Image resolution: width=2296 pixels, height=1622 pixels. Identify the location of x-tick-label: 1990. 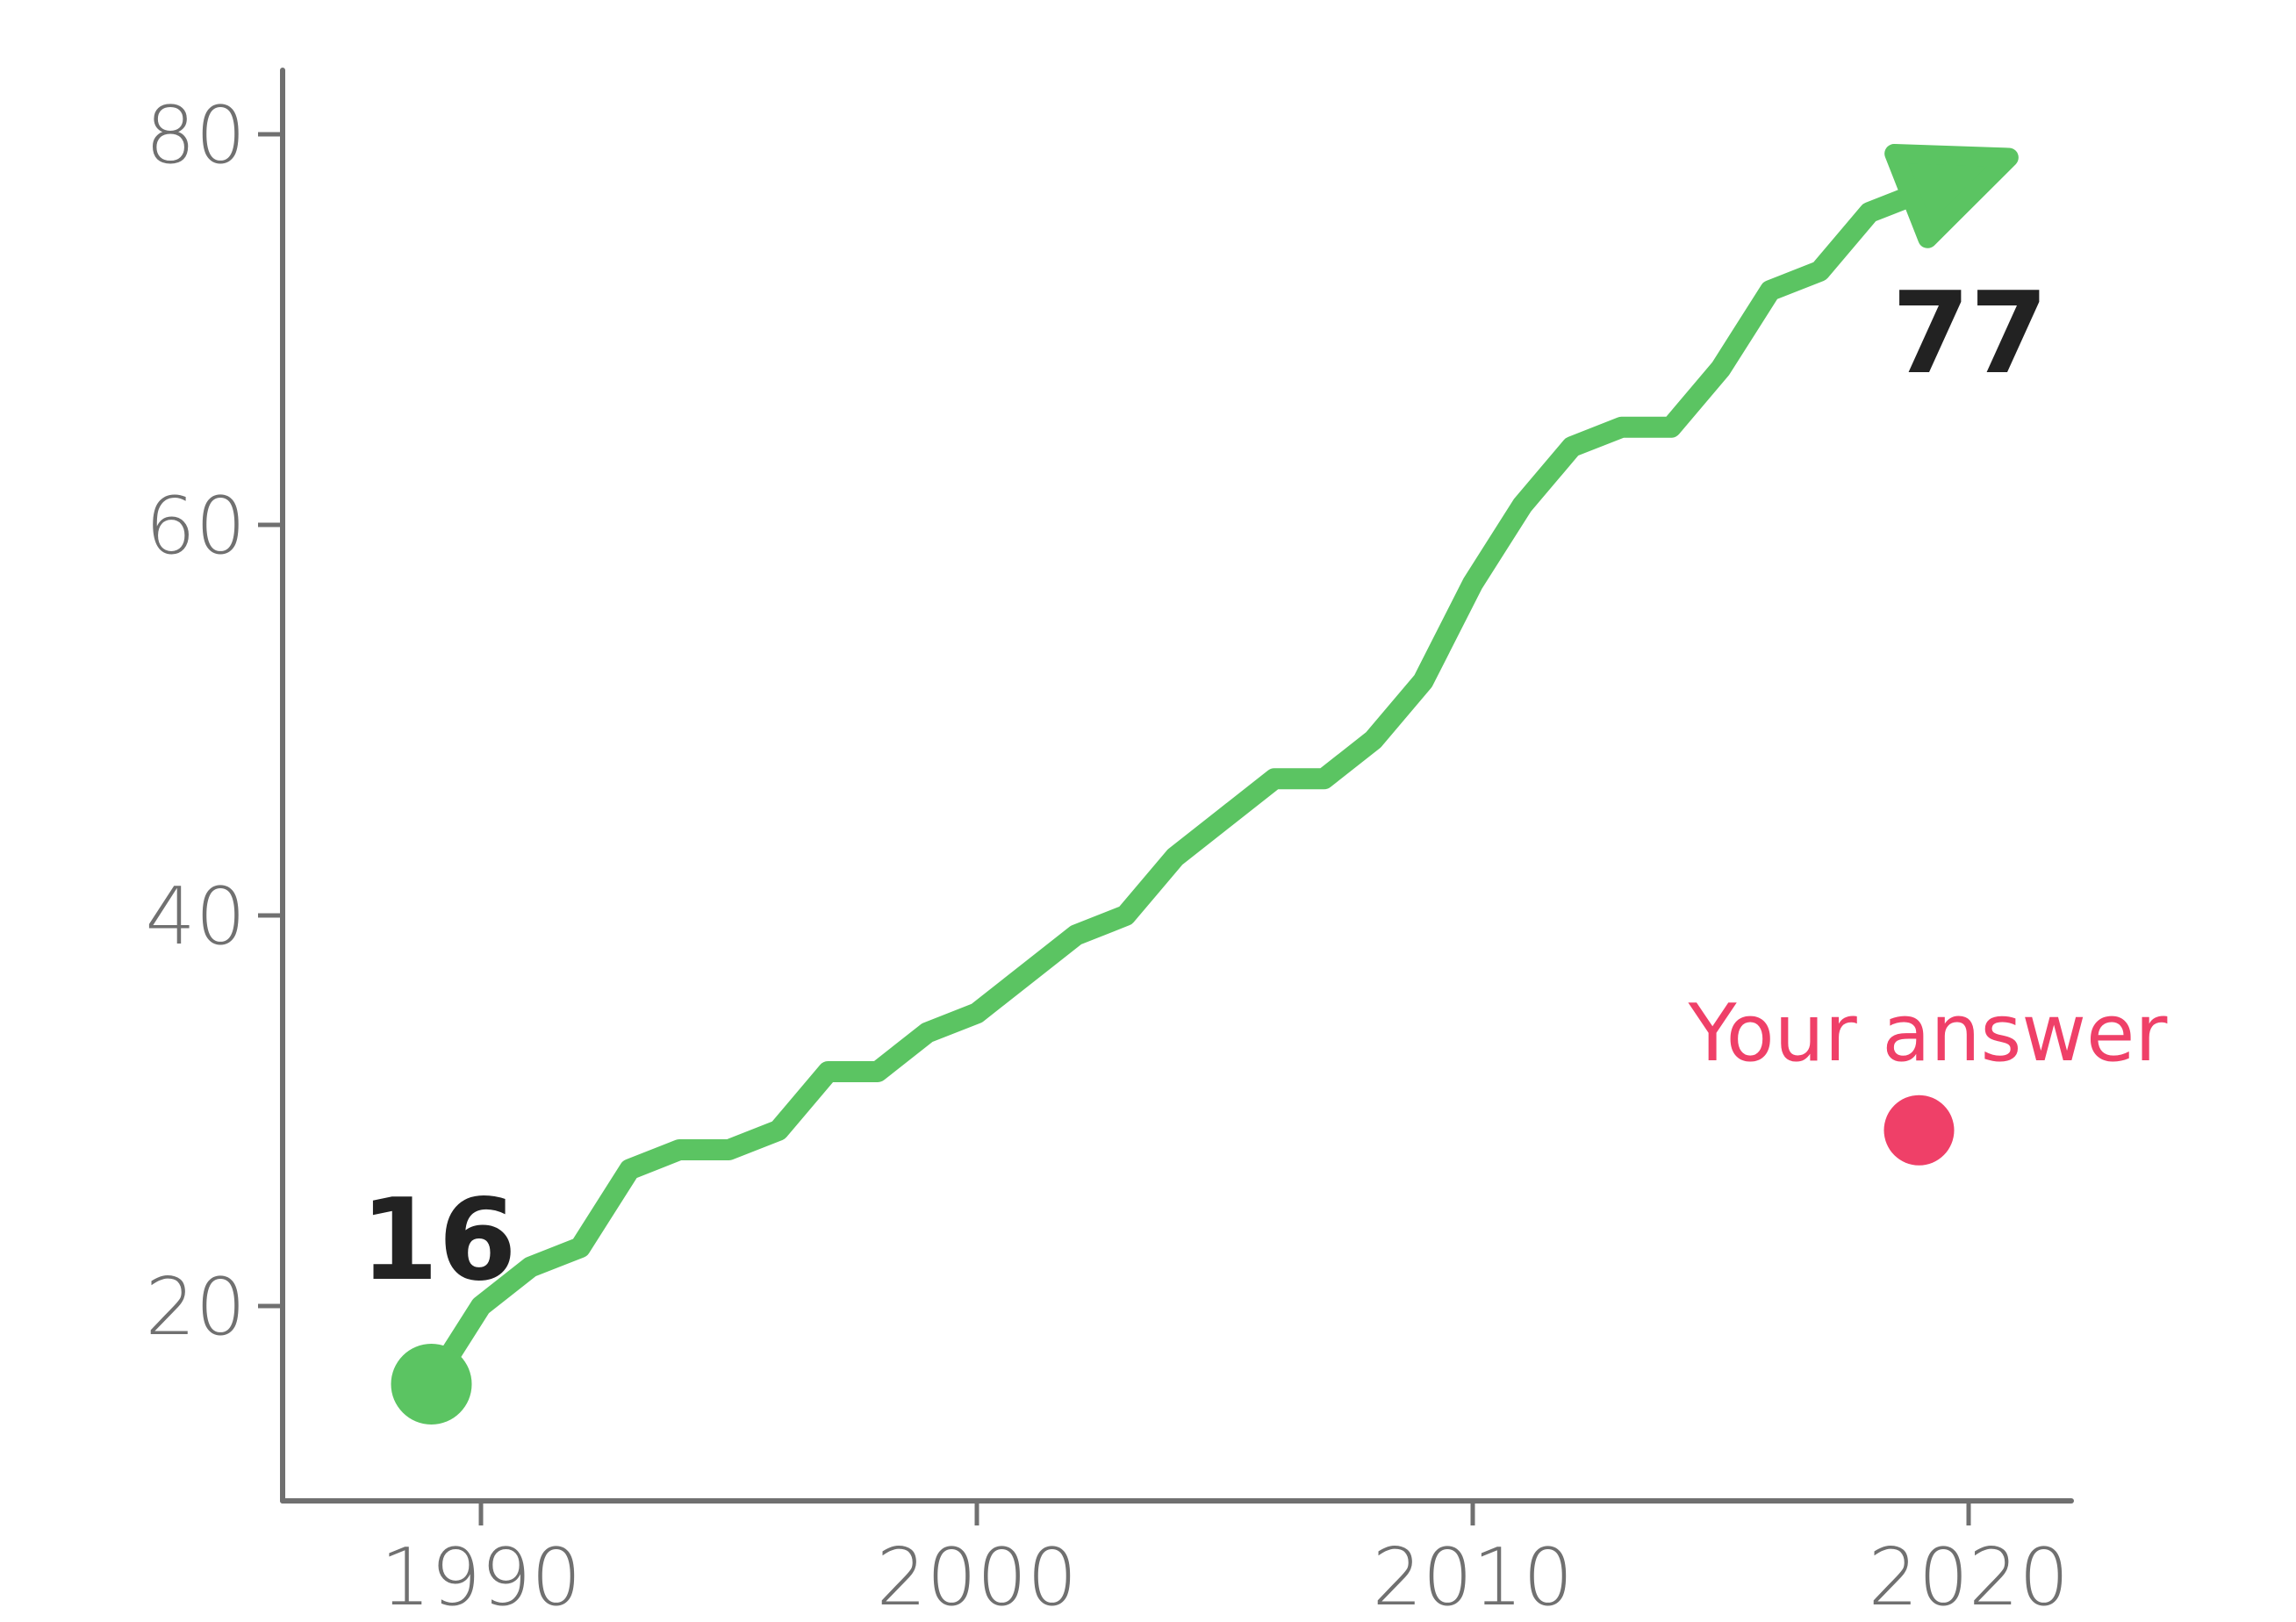
(480, 1577).